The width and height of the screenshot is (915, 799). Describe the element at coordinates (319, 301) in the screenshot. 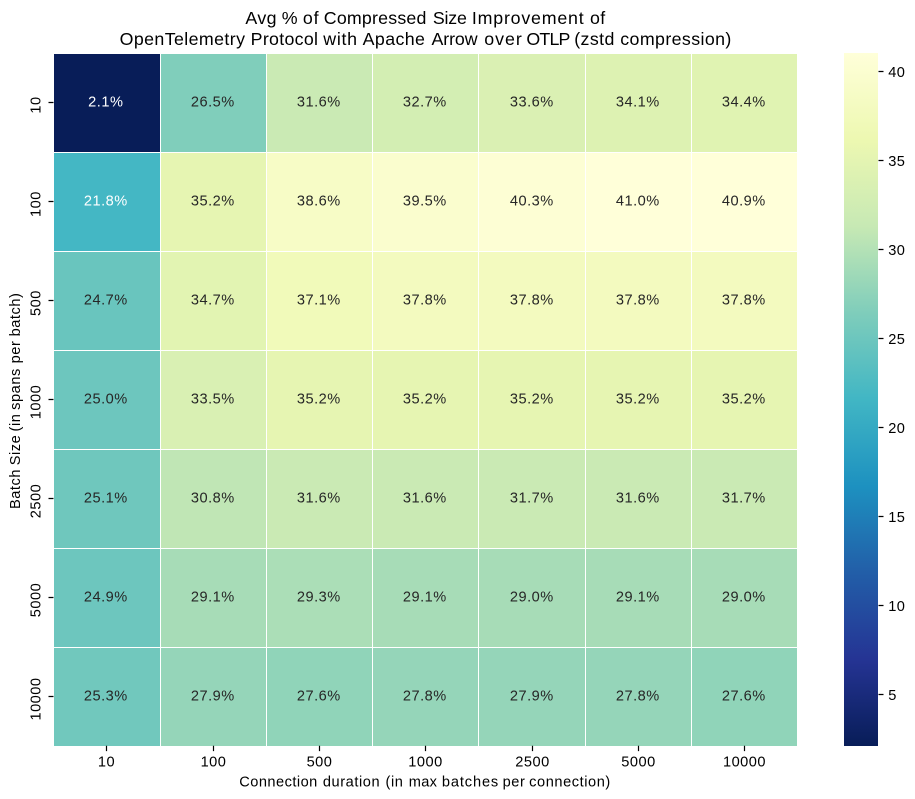

I see `svg-text: 37.1%` at that location.